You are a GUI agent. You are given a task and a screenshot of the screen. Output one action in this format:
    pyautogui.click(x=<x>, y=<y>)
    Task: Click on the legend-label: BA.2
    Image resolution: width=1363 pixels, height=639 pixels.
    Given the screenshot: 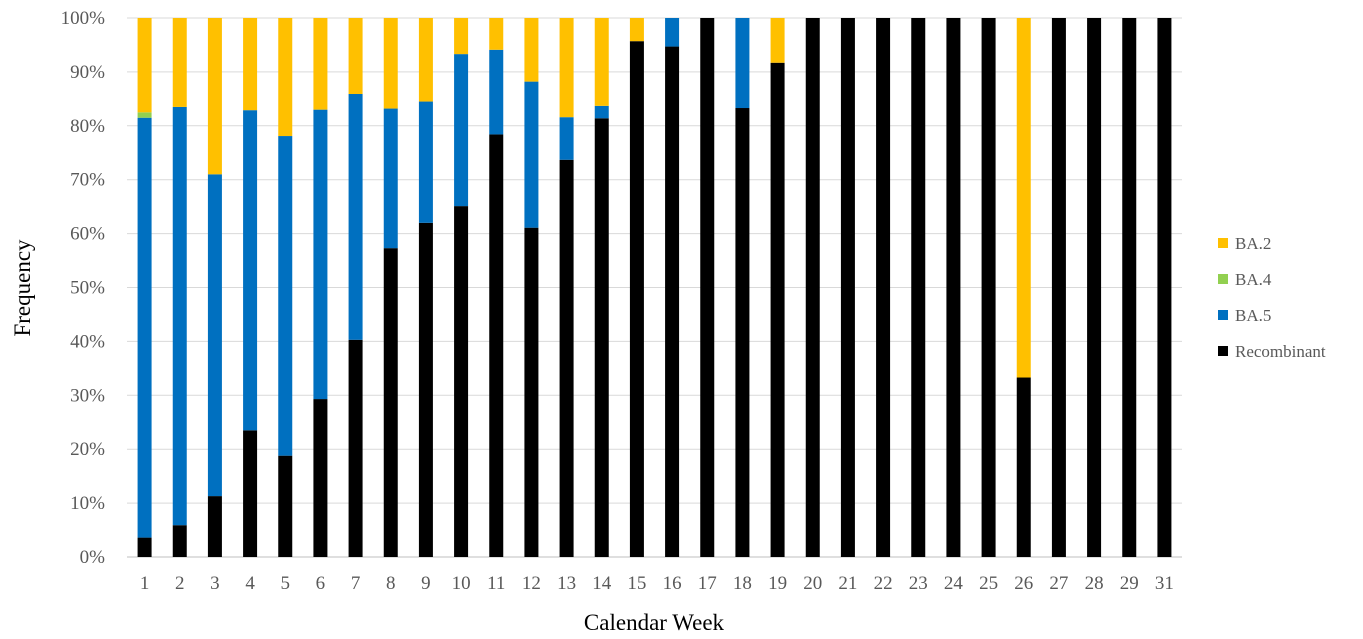 What is the action you would take?
    pyautogui.click(x=1253, y=243)
    